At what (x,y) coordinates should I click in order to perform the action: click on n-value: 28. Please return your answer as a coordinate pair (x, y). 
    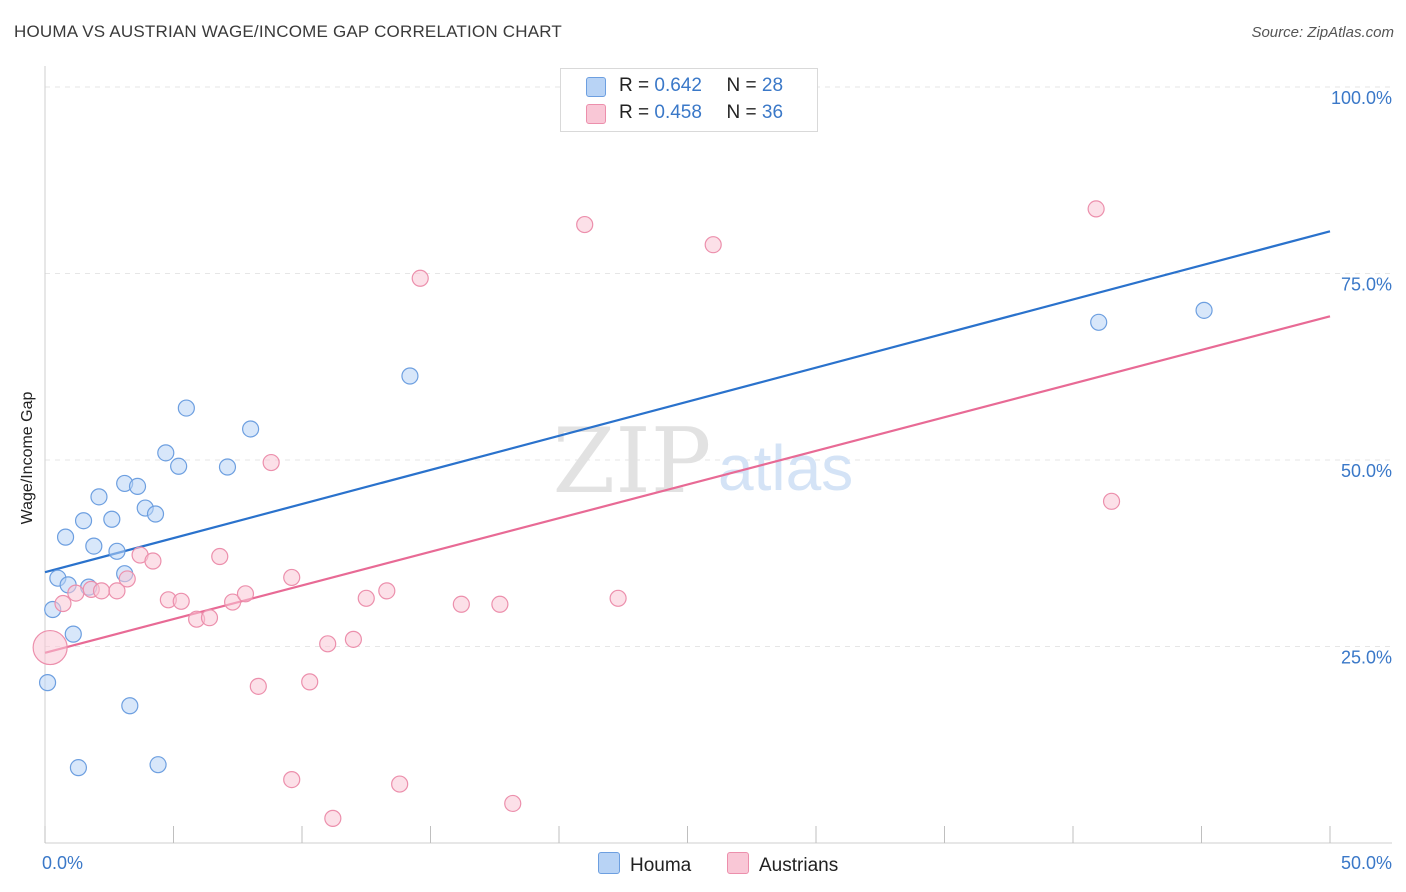
    Looking at the image, I should click on (772, 85).